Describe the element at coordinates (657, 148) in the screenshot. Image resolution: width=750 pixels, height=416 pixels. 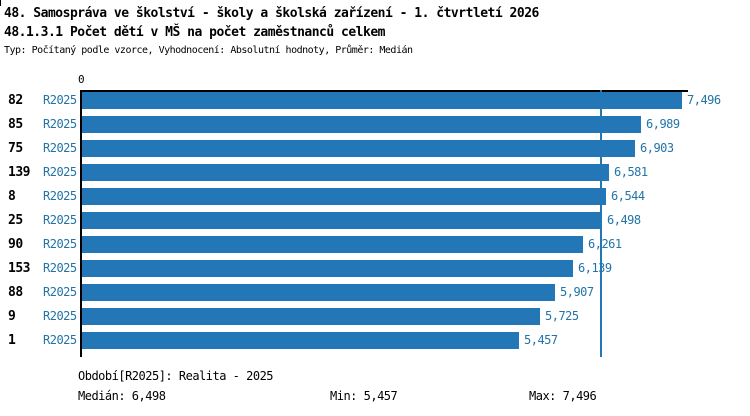
I see `bar-value-label: 6,903` at that location.